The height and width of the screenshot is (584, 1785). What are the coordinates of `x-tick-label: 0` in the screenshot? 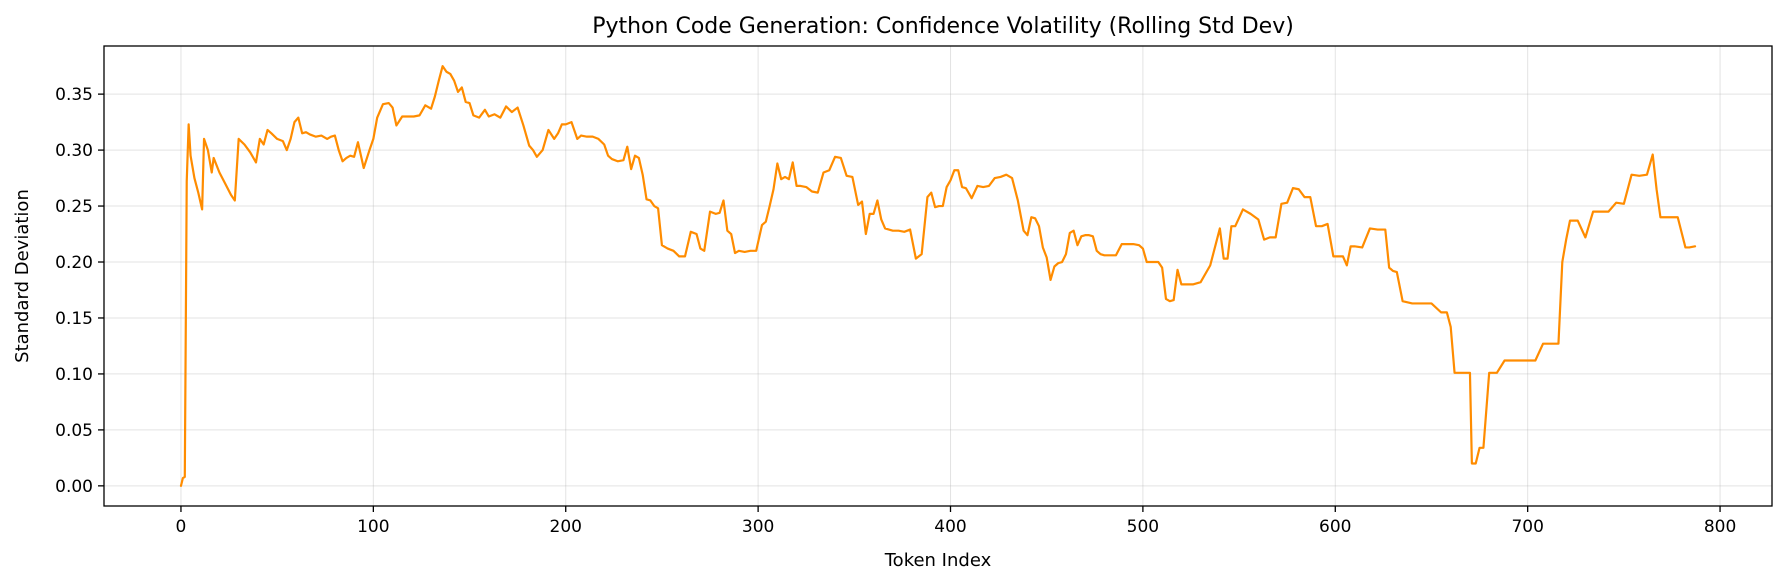 It's located at (181, 527).